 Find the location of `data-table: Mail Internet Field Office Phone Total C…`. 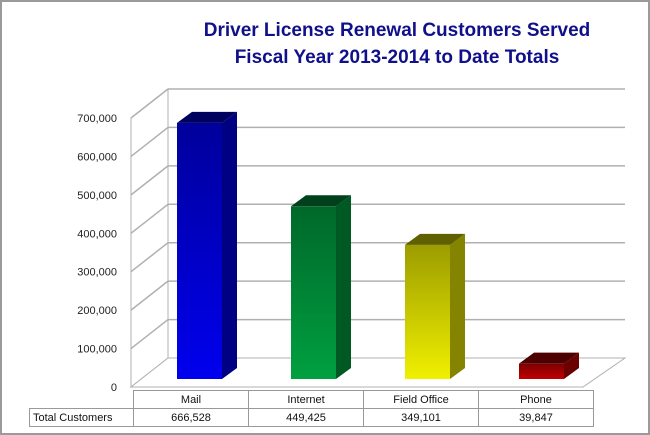

data-table: Mail Internet Field Office Phone Total C… is located at coordinates (311, 408).